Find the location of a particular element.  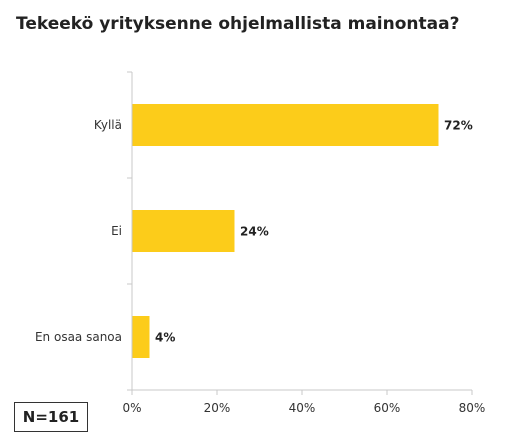

x-tick-label: 40% is located at coordinates (302, 408).